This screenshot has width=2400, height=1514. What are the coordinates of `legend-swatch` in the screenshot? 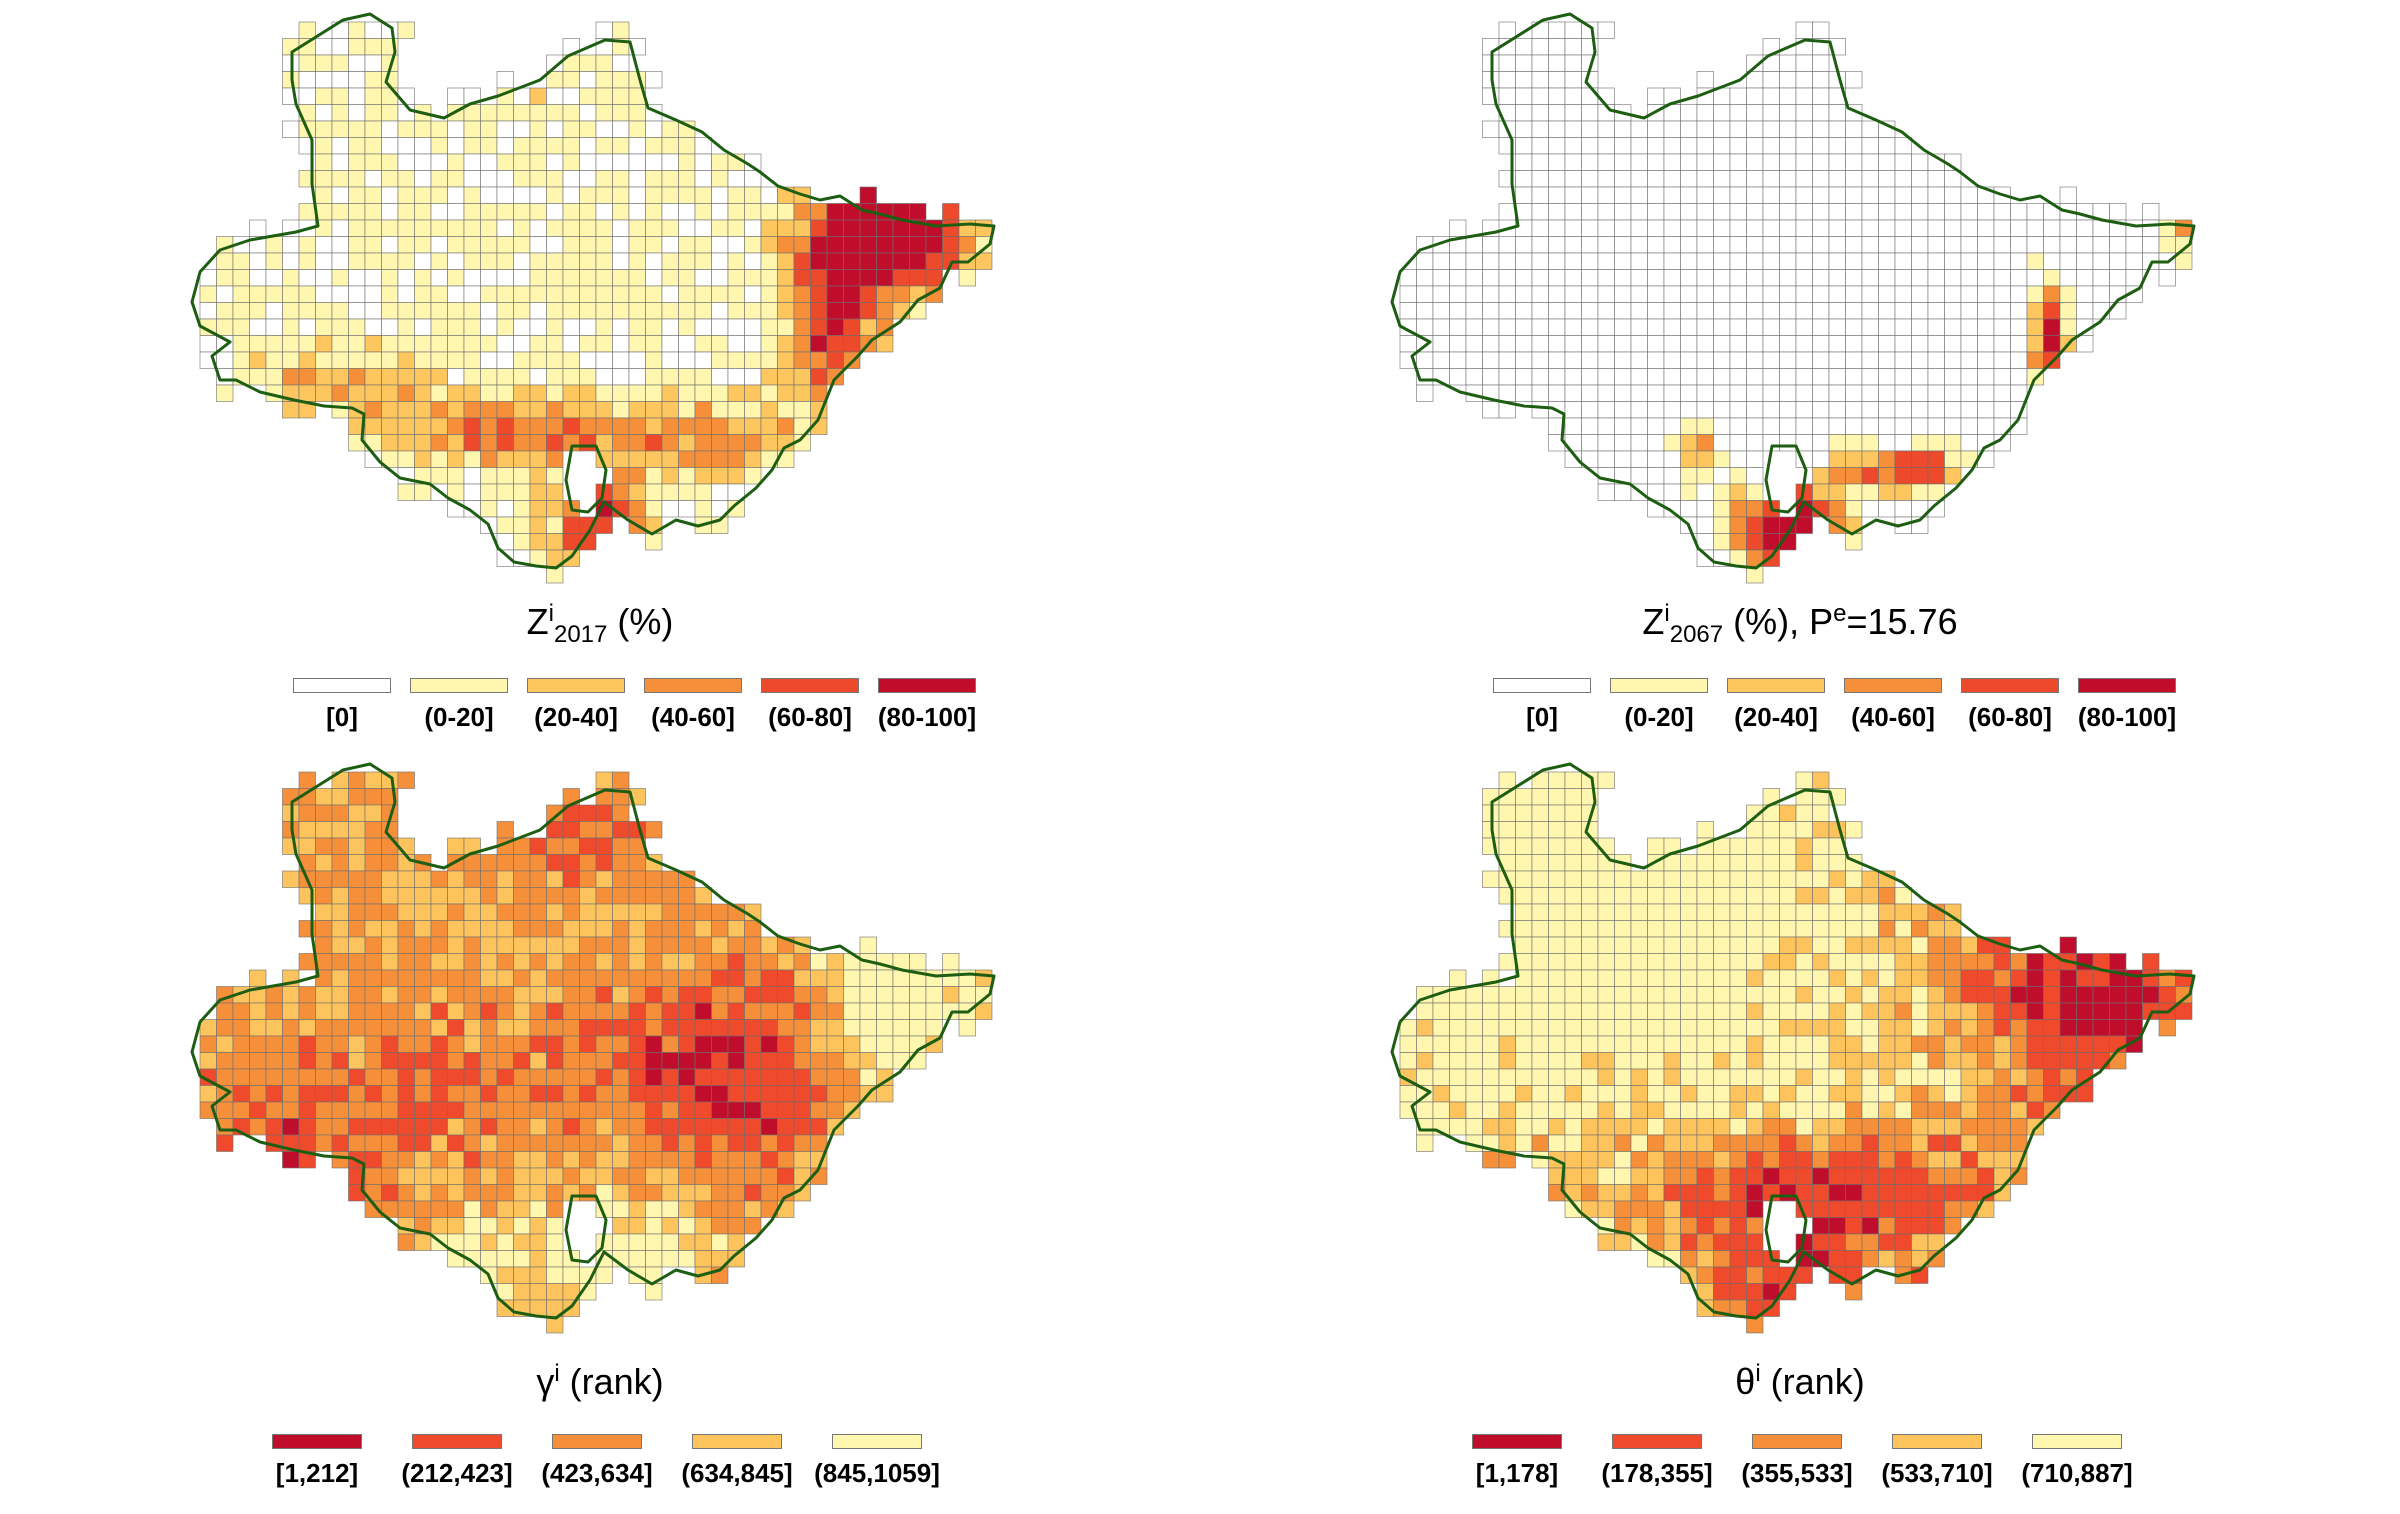 It's located at (576, 685).